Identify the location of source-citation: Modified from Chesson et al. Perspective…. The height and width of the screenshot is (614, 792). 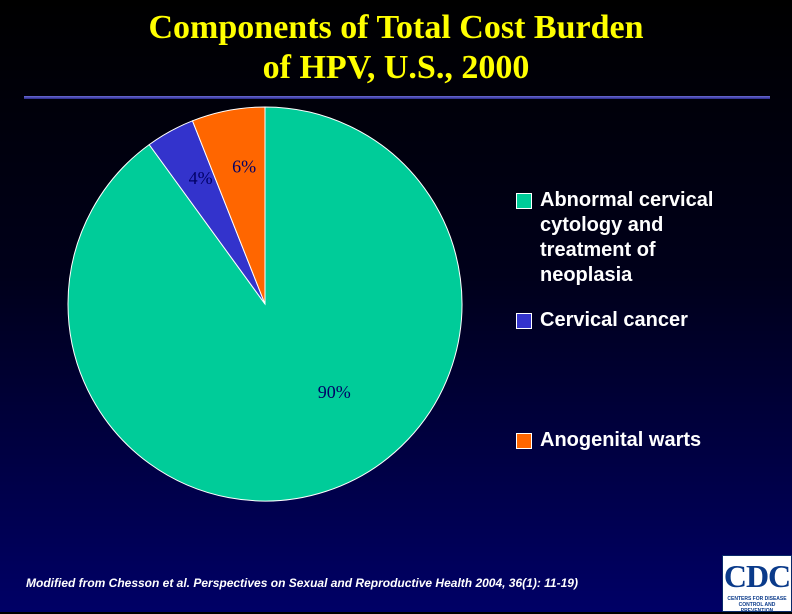
(302, 583).